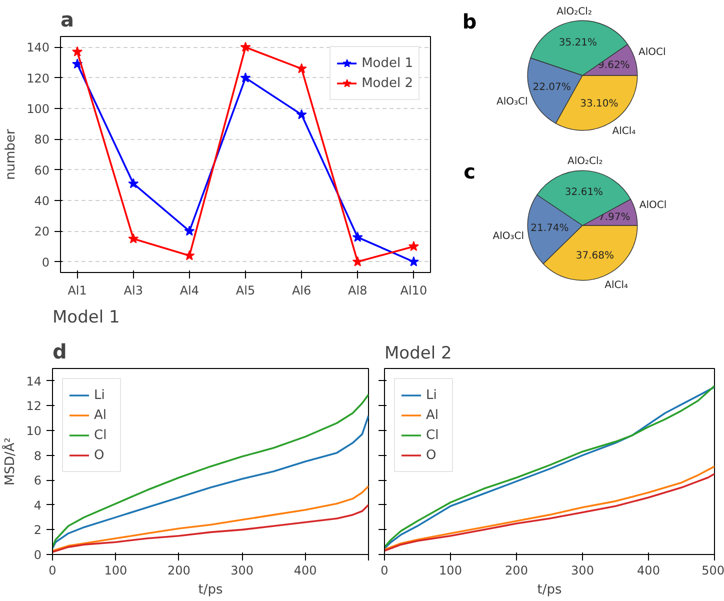  What do you see at coordinates (86, 318) in the screenshot?
I see `chart-title: Model 1` at bounding box center [86, 318].